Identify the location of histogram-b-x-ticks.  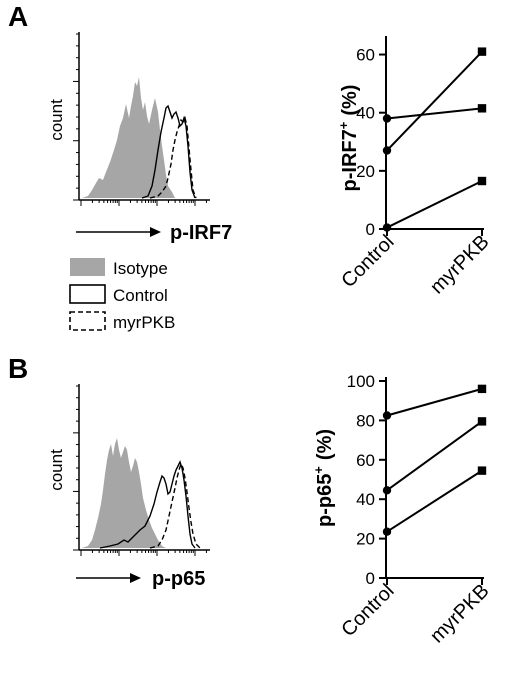
(143, 553).